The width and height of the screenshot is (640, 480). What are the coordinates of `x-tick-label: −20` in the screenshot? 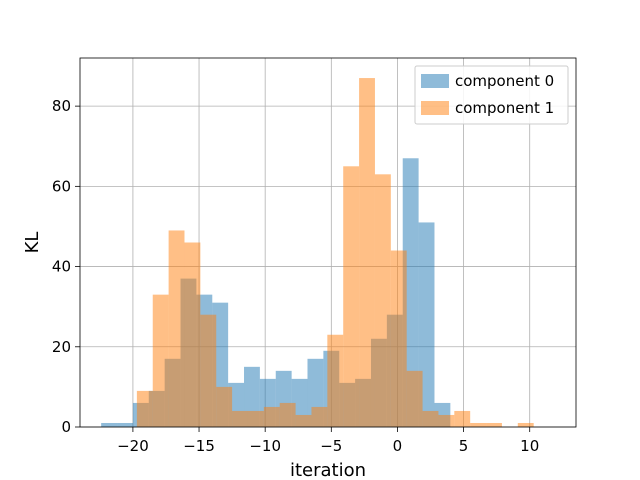 It's located at (133, 446).